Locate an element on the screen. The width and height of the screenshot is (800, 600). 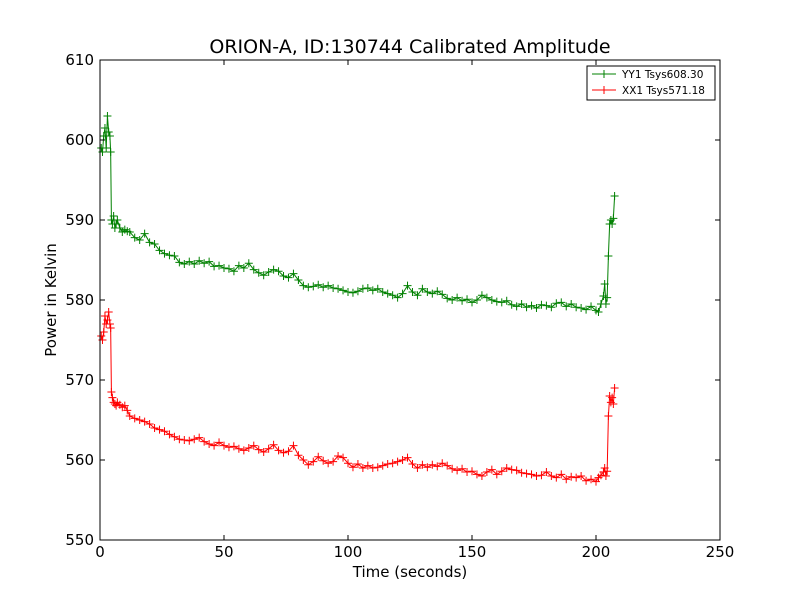
y-tick-label: 560 is located at coordinates (79, 460).